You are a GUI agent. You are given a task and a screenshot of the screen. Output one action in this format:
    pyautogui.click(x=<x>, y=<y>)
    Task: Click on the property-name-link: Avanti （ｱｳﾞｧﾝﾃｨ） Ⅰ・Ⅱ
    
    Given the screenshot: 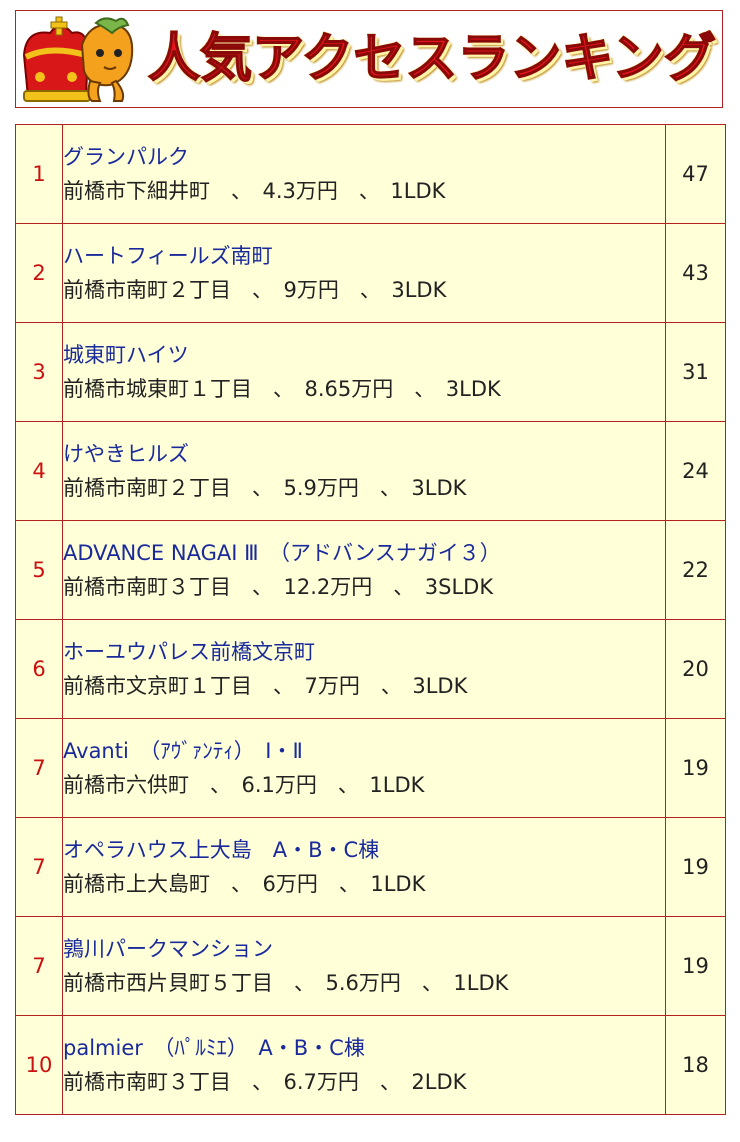 What is the action you would take?
    pyautogui.click(x=183, y=751)
    